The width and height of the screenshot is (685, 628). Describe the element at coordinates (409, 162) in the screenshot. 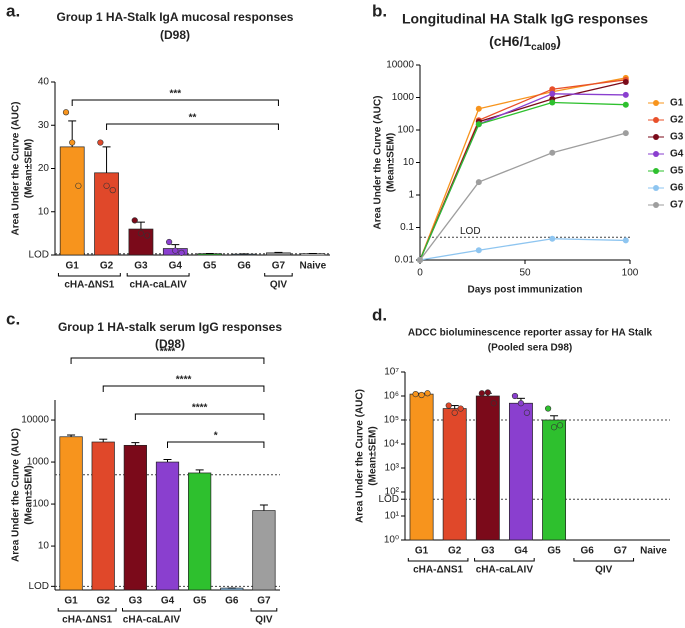

I see `y-tick-label: 10` at that location.